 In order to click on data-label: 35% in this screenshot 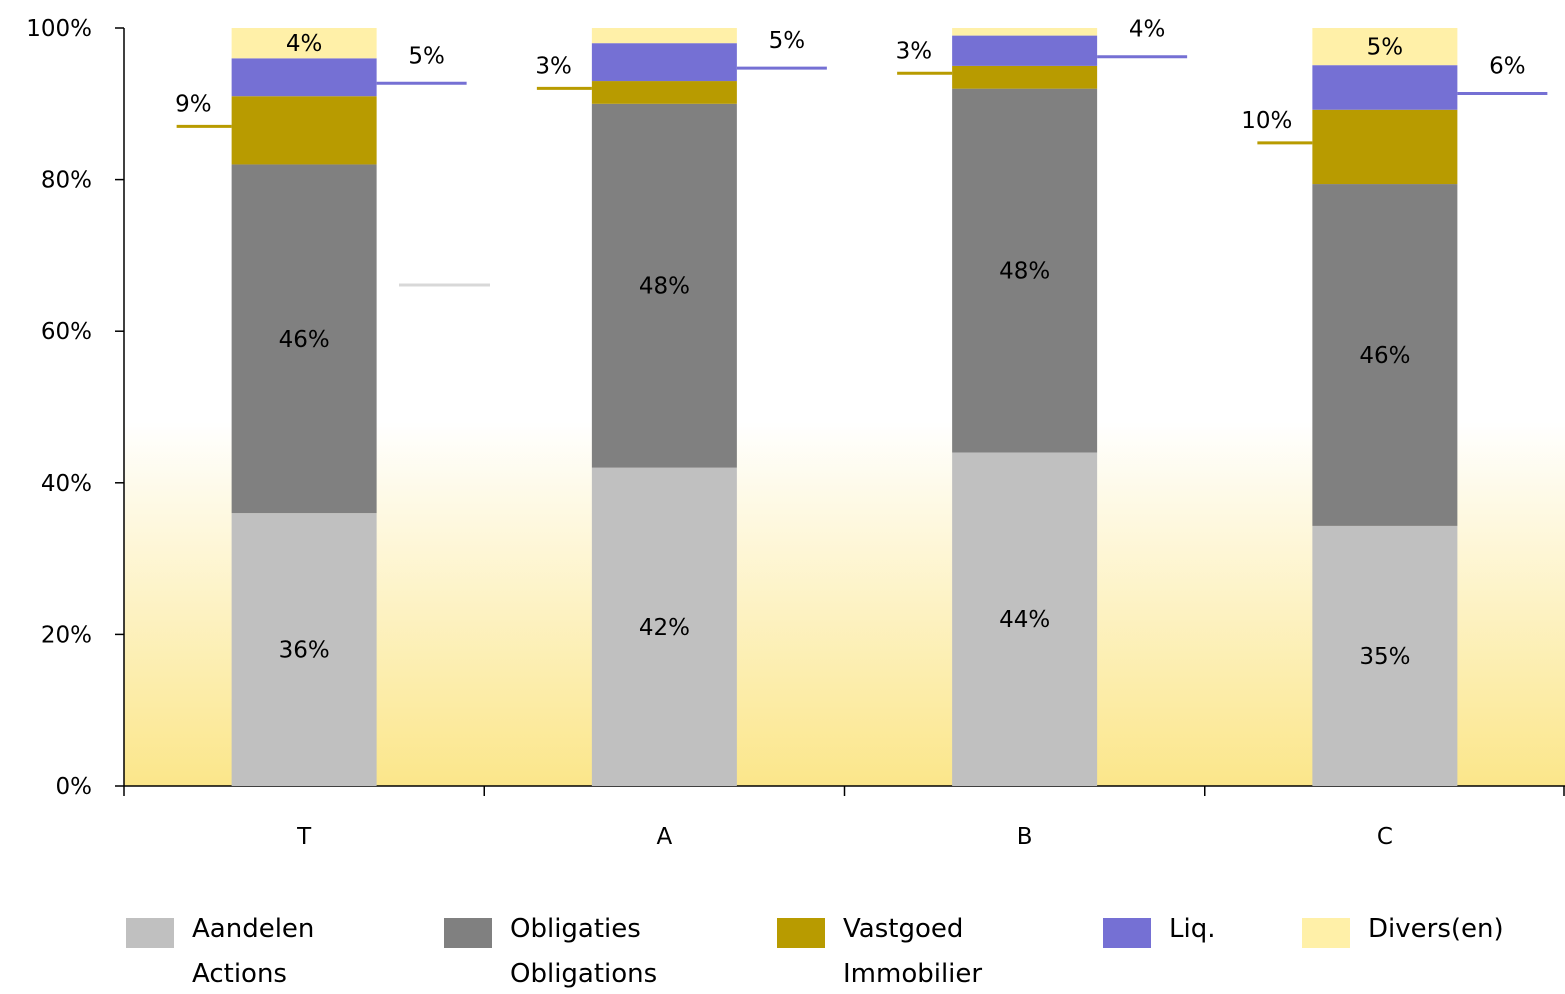, I will do `click(1384, 657)`.